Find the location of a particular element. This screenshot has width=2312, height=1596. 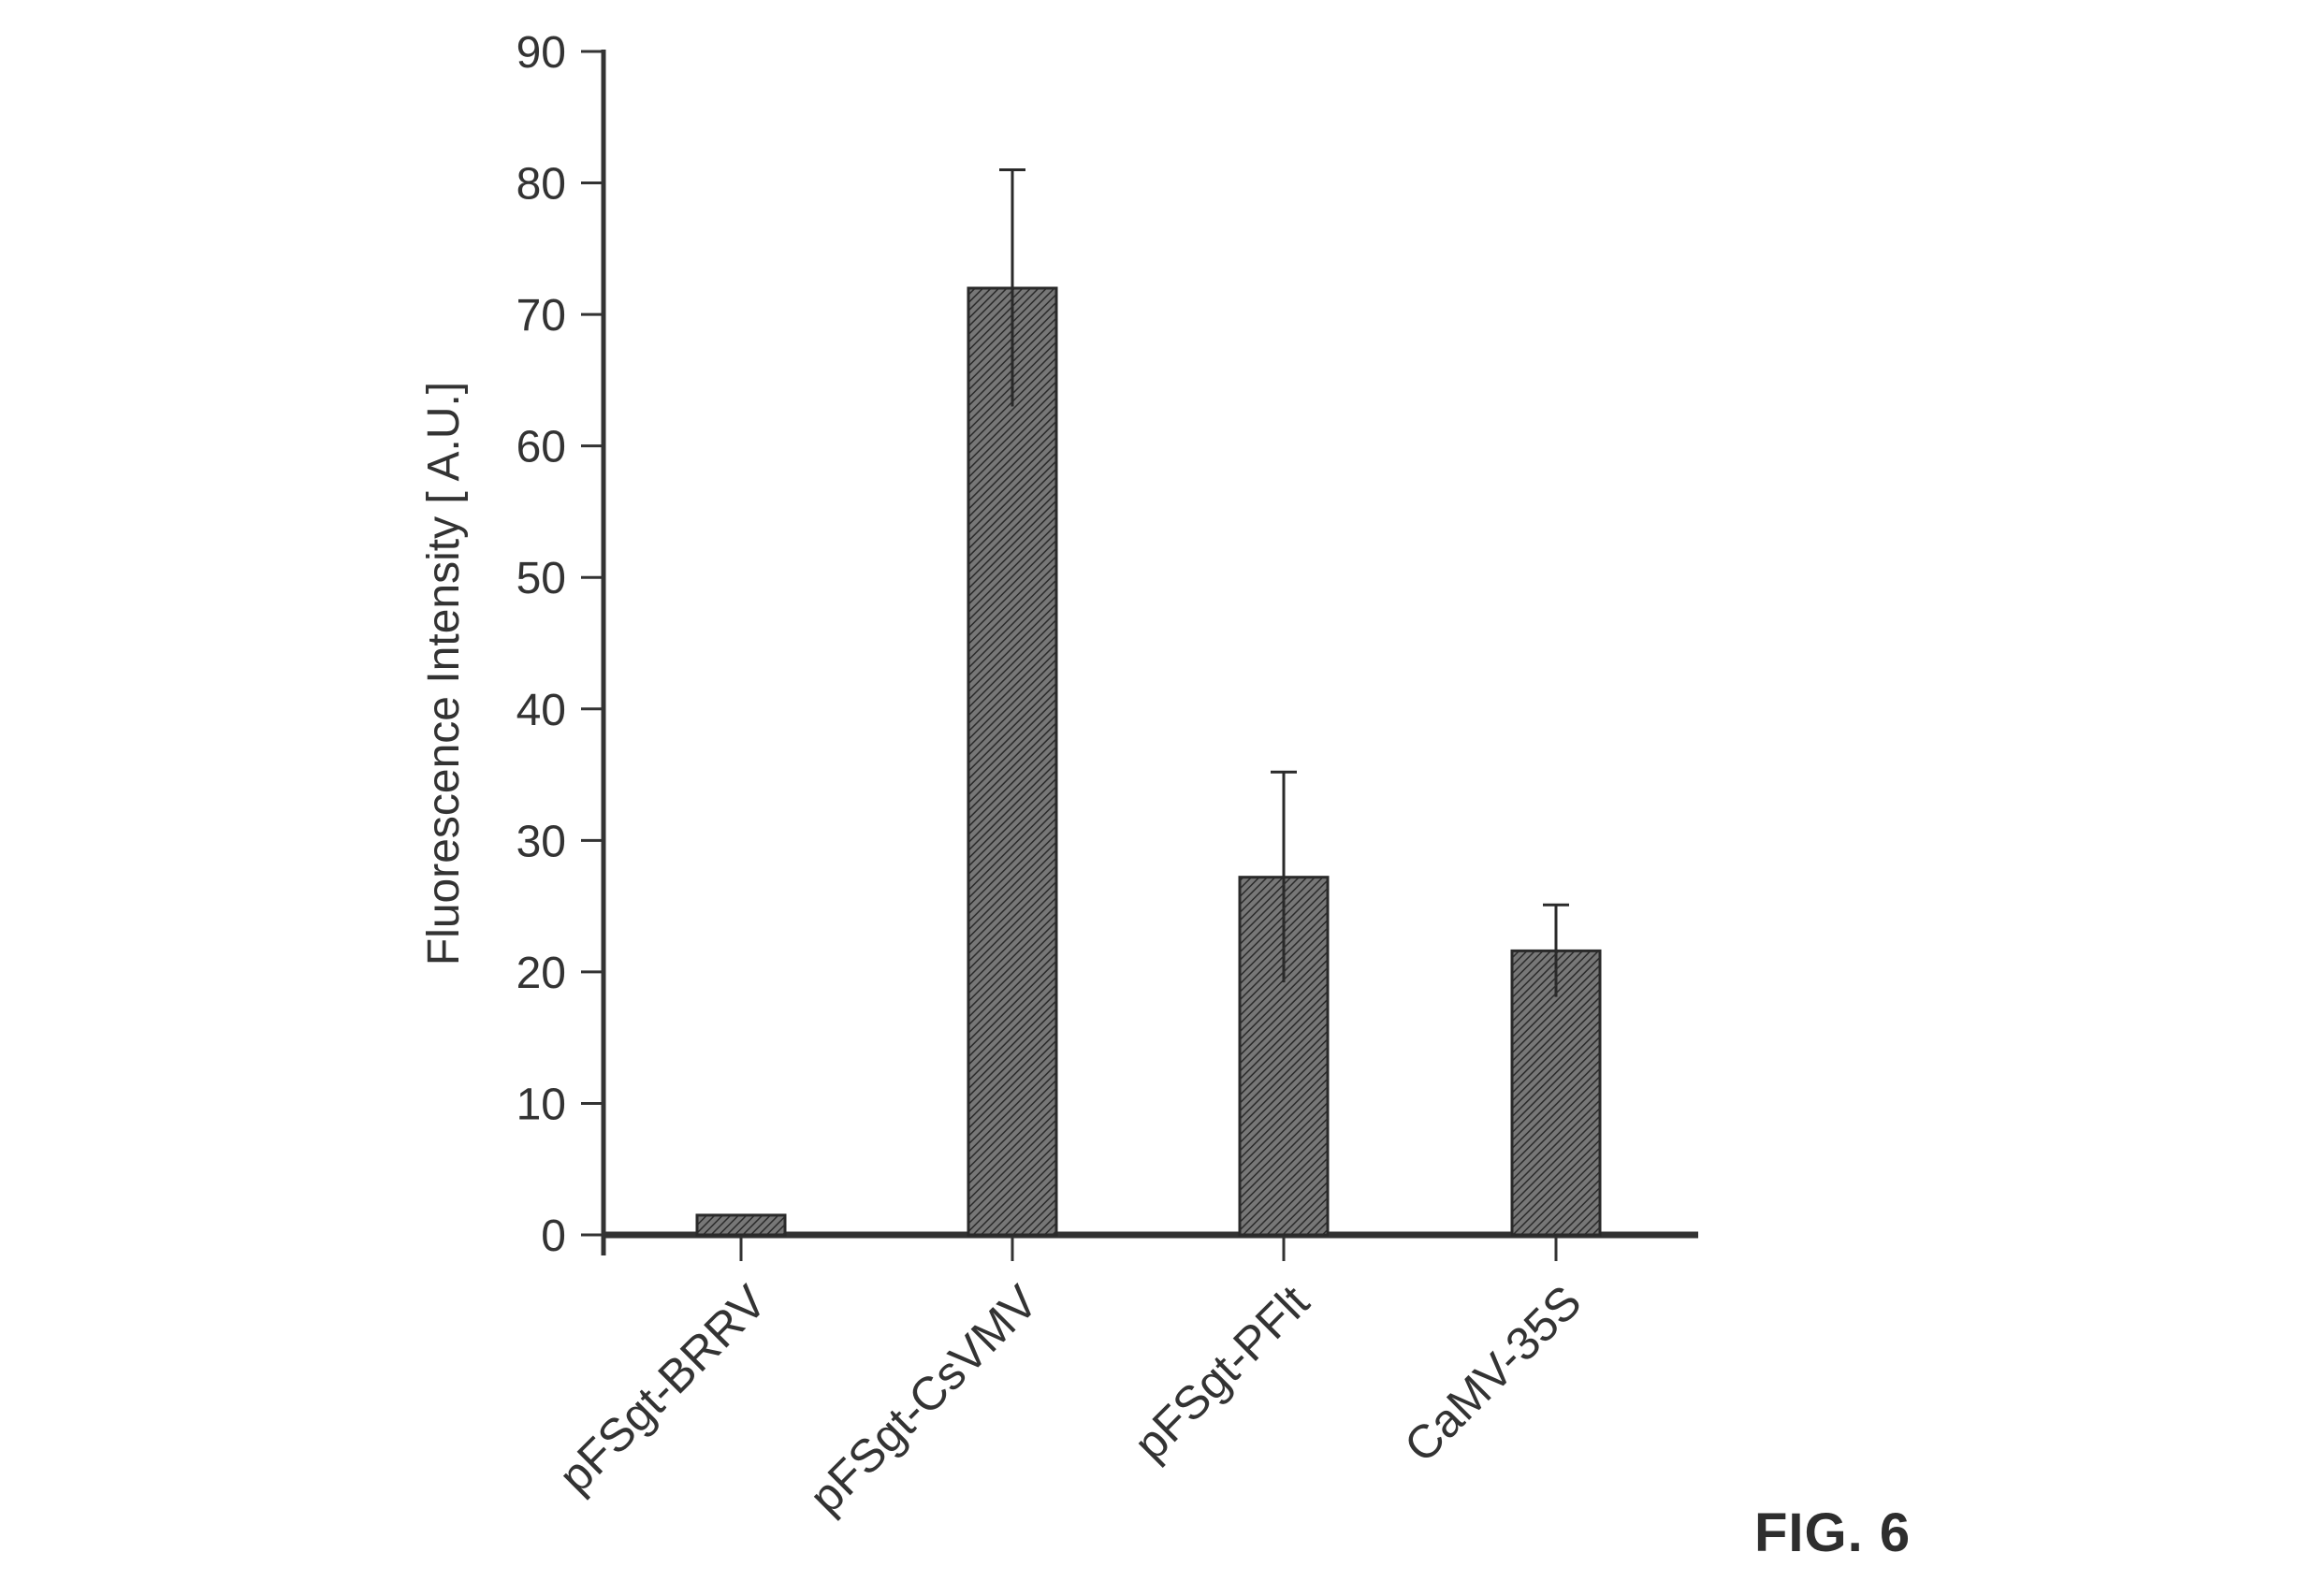

y-tick-label: 30 is located at coordinates (541, 841).